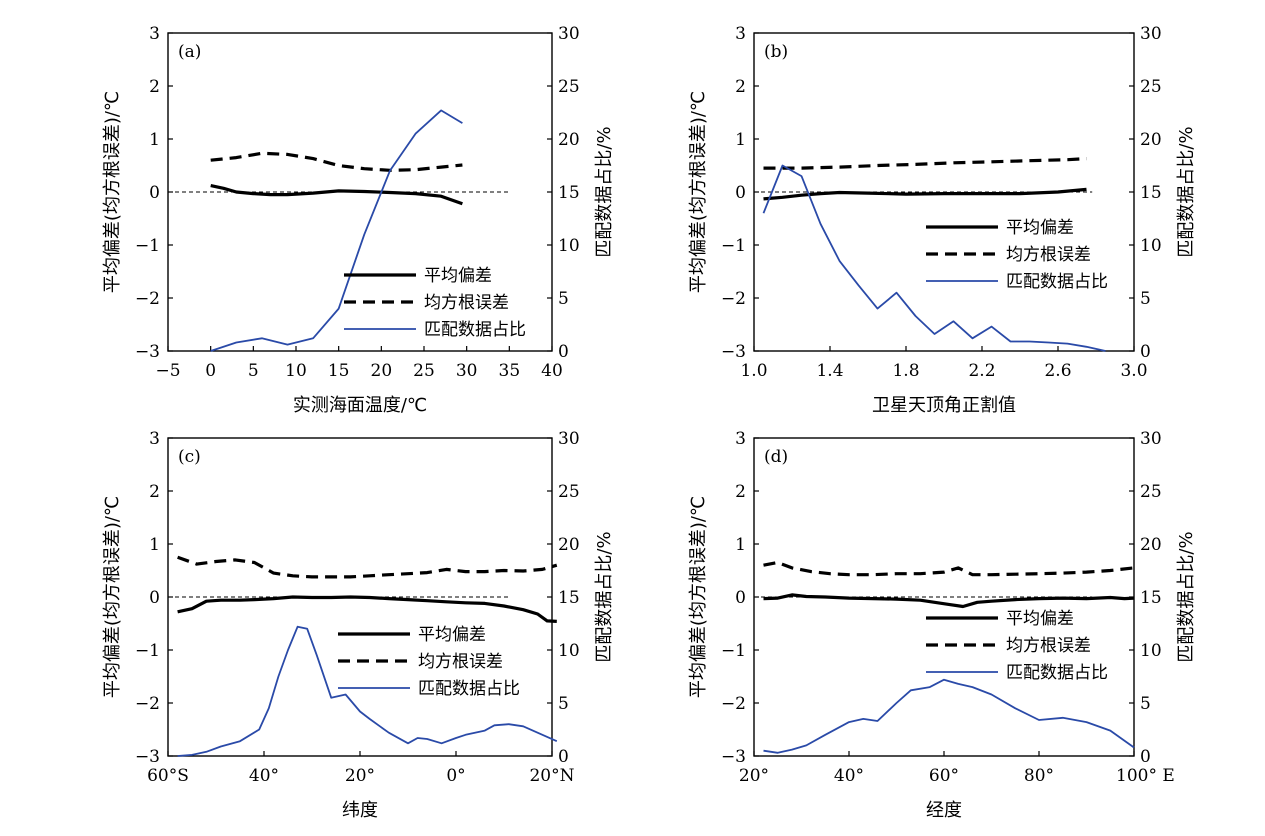 The image size is (1265, 836). Describe the element at coordinates (360, 405) in the screenshot. I see `x-axis-title: 实测海面温度/℃` at that location.